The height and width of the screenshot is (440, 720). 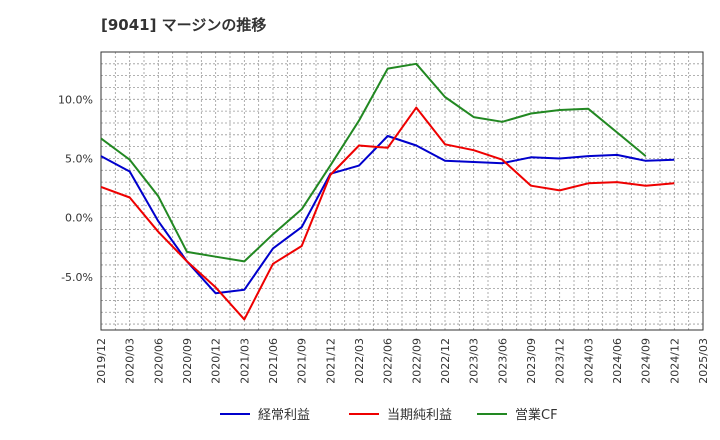 I want to click on legend: 経常利益 当期純利益 営業CF, so click(x=389, y=415).